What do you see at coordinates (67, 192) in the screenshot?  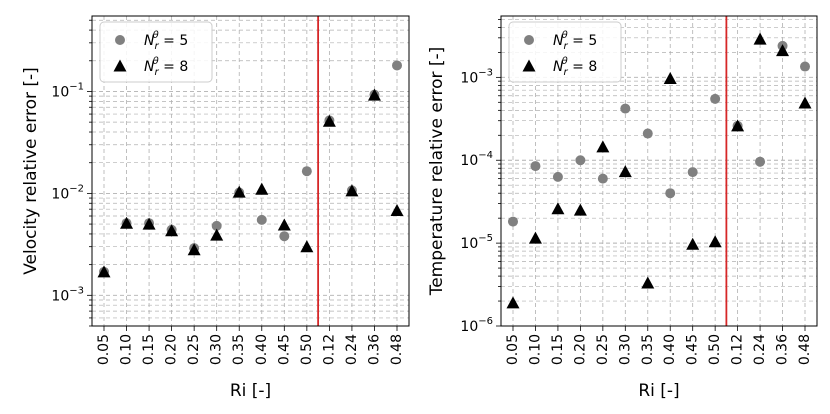 I see `y-tick-label: 10⁻²` at bounding box center [67, 192].